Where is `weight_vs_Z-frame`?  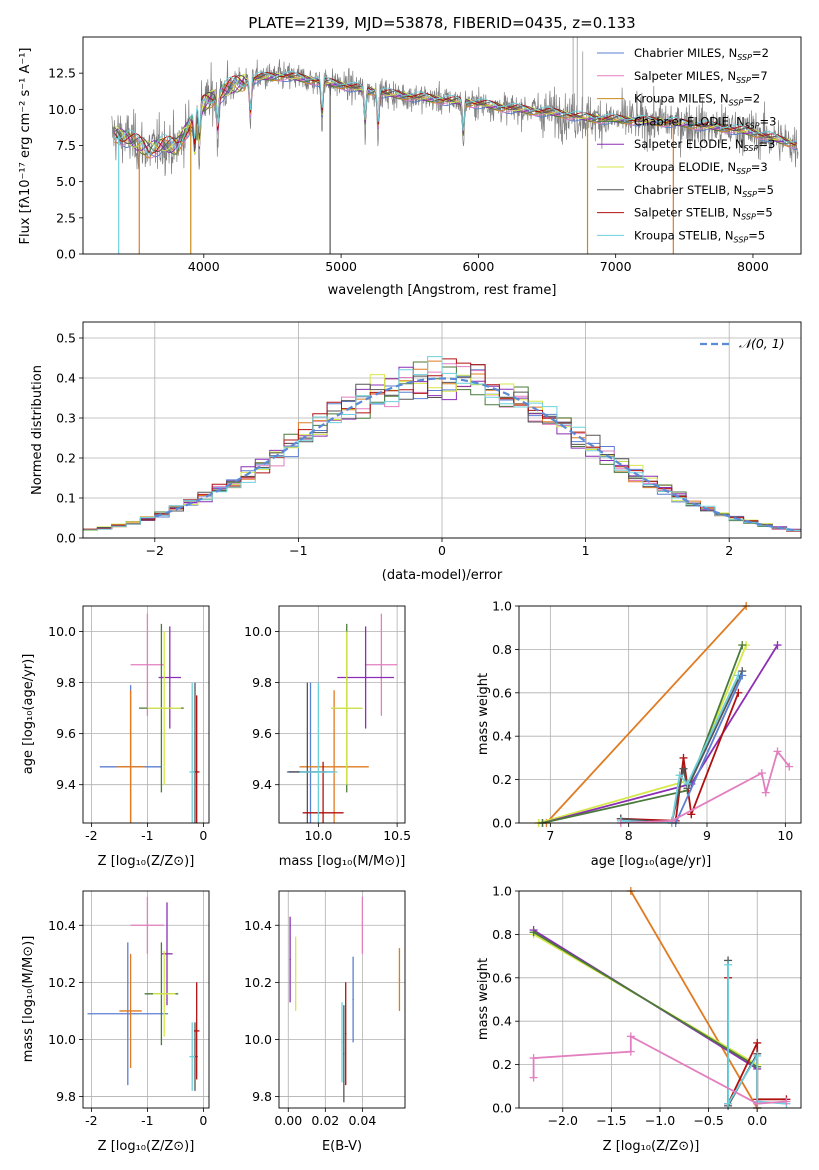
weight_vs_Z-frame is located at coordinates (660, 999).